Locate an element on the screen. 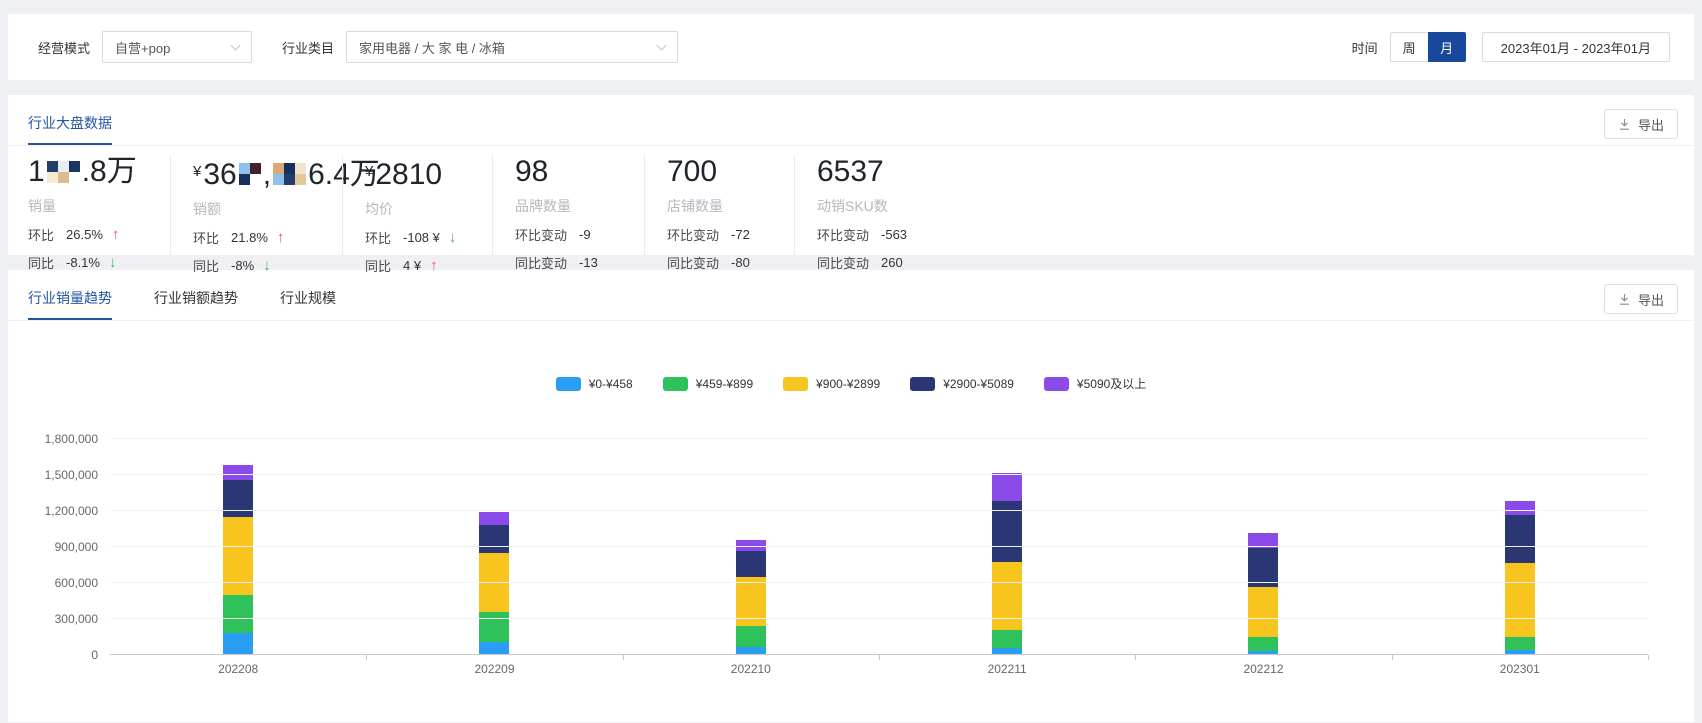 The height and width of the screenshot is (723, 1702). currency-symbol: ¥ is located at coordinates (369, 171).